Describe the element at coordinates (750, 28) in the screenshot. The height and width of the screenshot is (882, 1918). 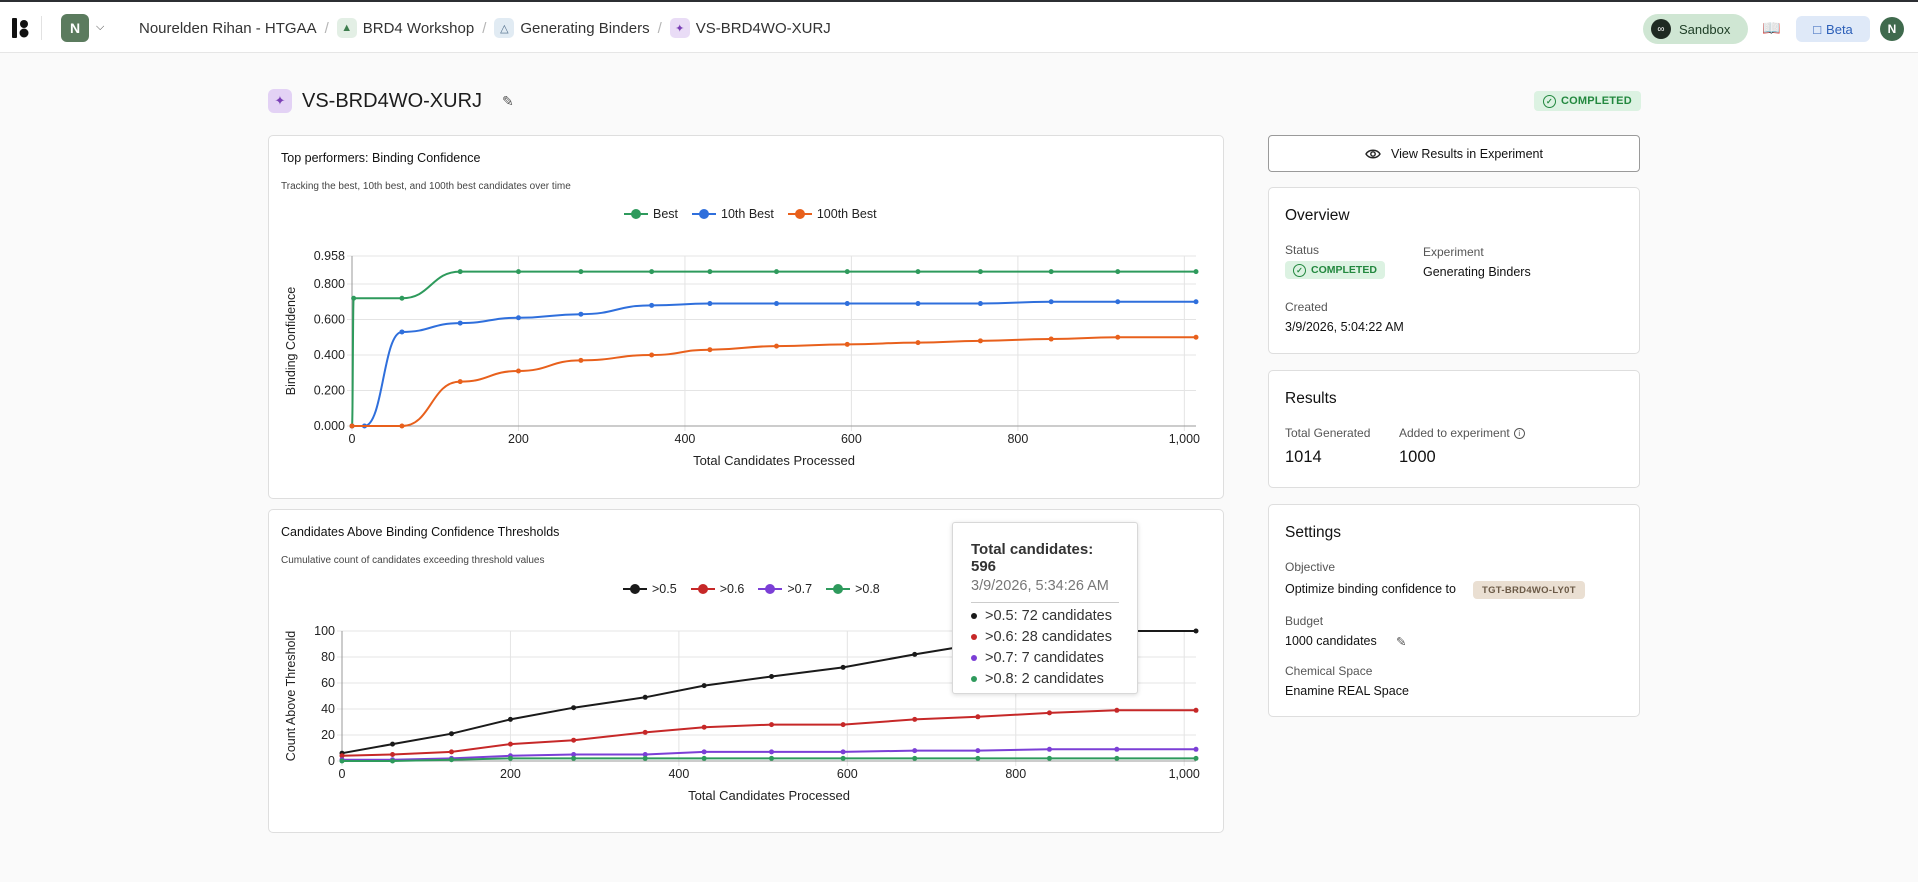
I see `breadcrumb-current: ✦ VS-BRD4WO-XURJ` at that location.